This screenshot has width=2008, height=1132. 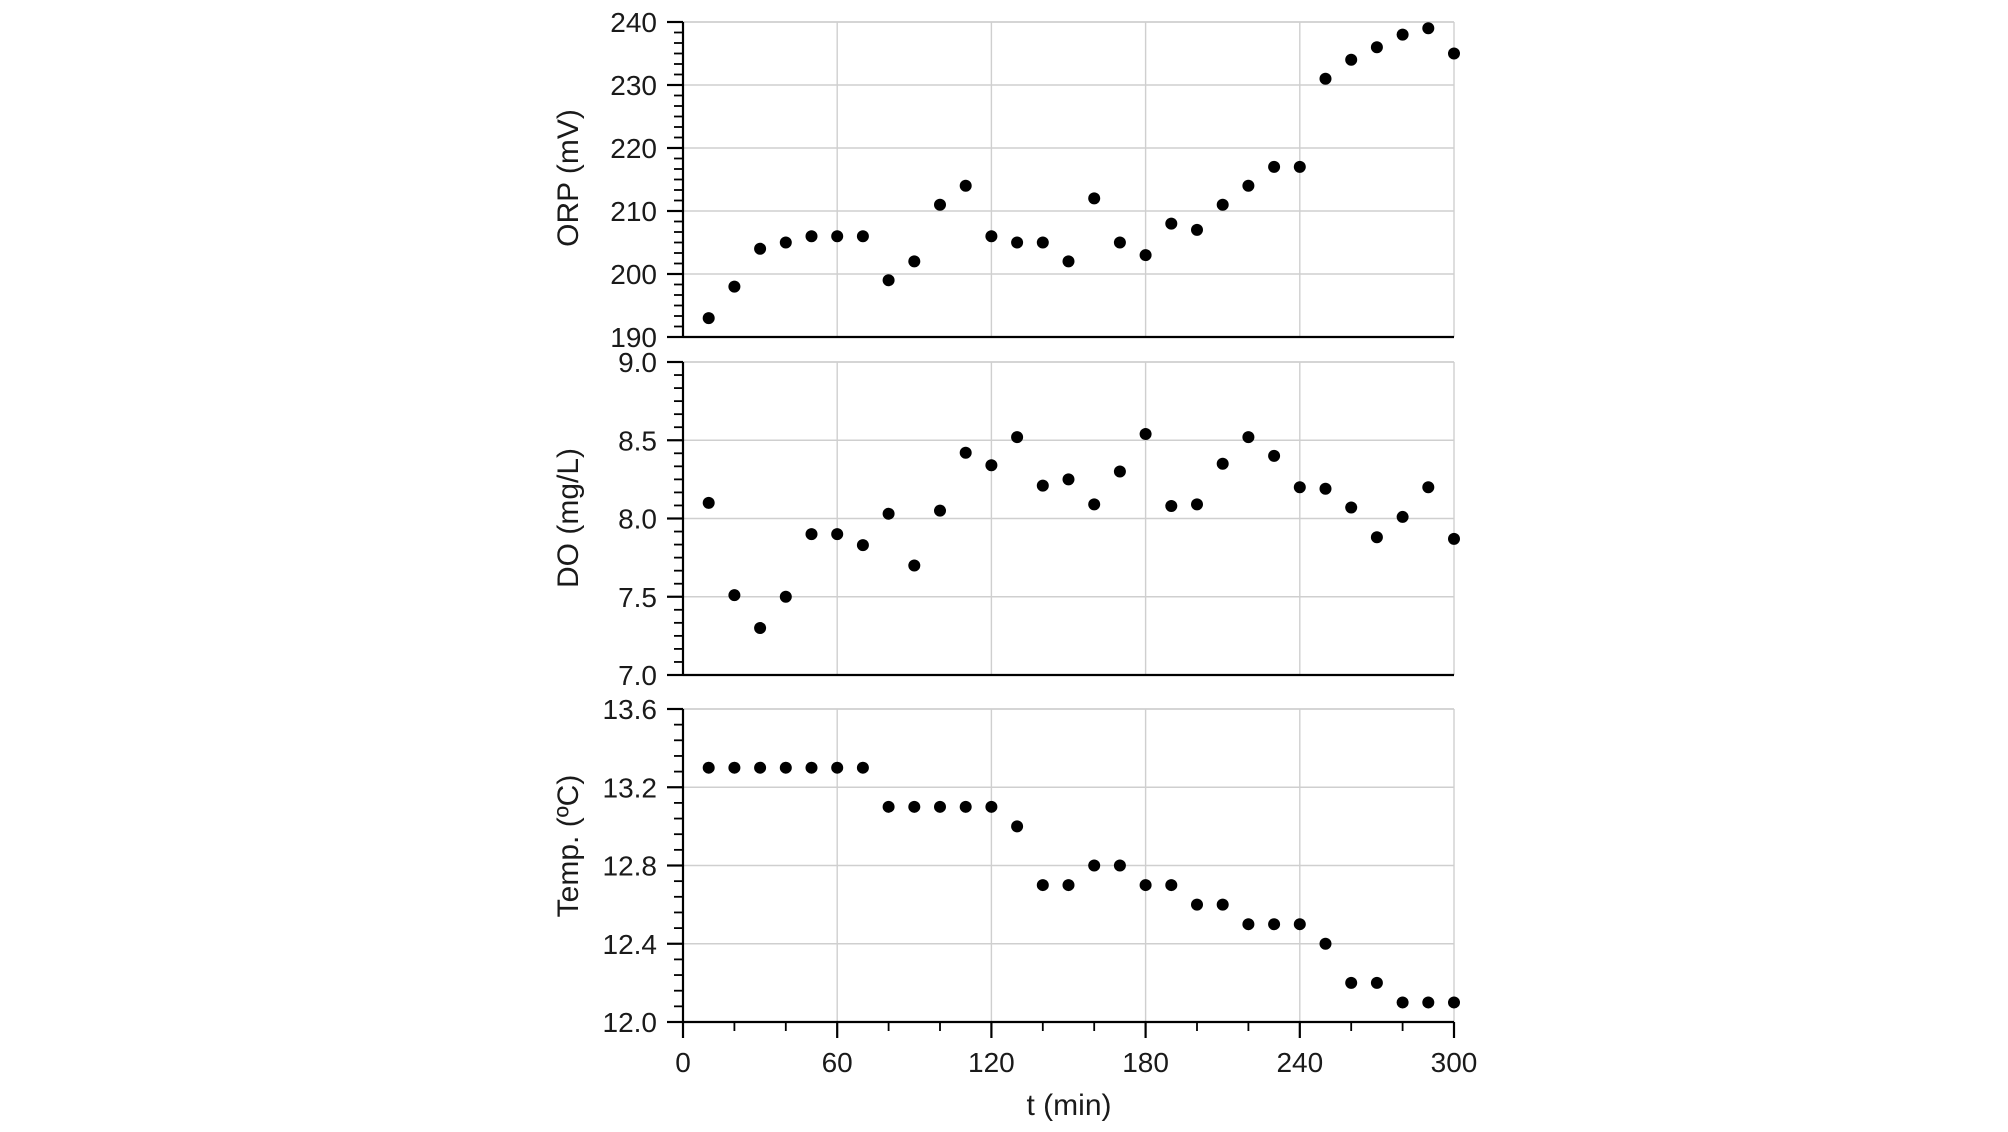 I want to click on do-panel: DO (mg/L) 7.0 7.5 8.0 8.5 9.0, so click(x=1006, y=519).